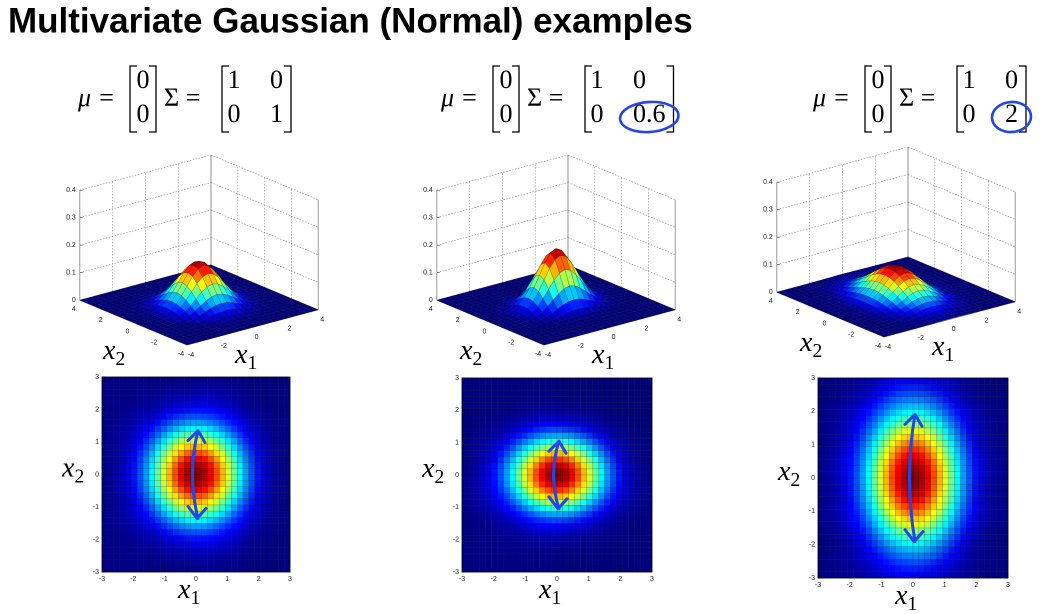 The width and height of the screenshot is (1053, 614). I want to click on axis-label-sub: 2, so click(439, 477).